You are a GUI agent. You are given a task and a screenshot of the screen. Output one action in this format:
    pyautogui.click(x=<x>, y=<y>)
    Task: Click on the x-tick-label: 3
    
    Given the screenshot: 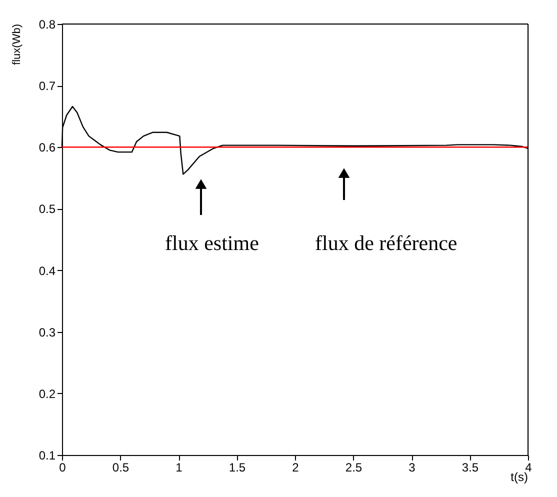 What is the action you would take?
    pyautogui.click(x=412, y=467)
    